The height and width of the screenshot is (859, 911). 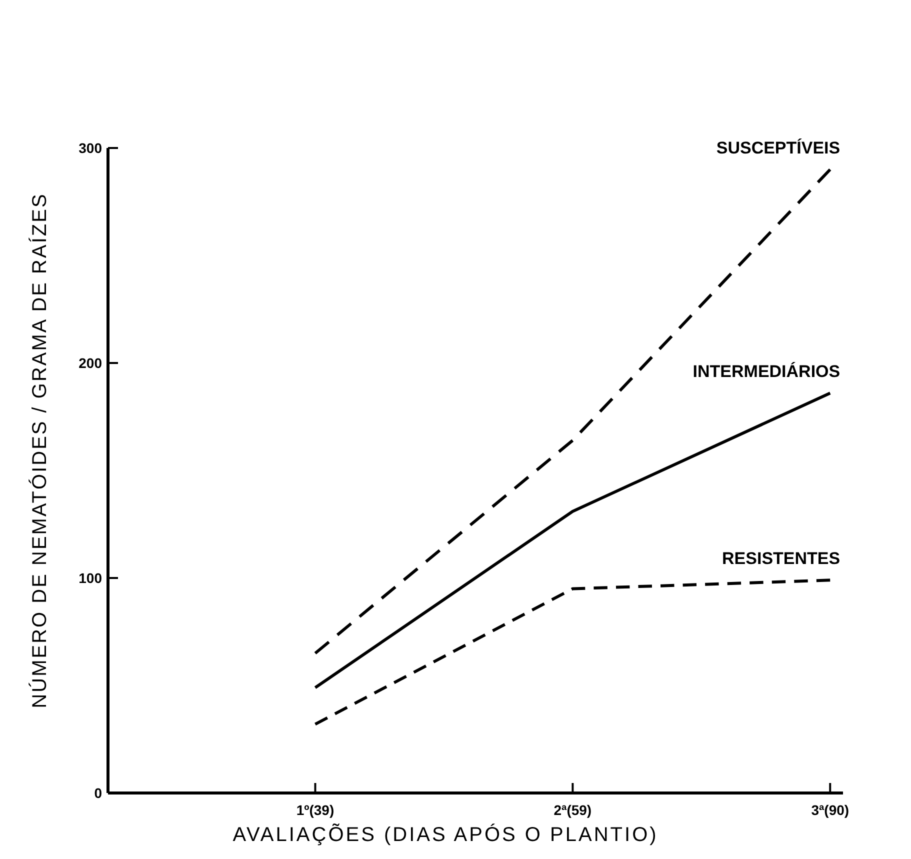 I want to click on series-label: SUSCEPTÍVEIS, so click(x=778, y=148).